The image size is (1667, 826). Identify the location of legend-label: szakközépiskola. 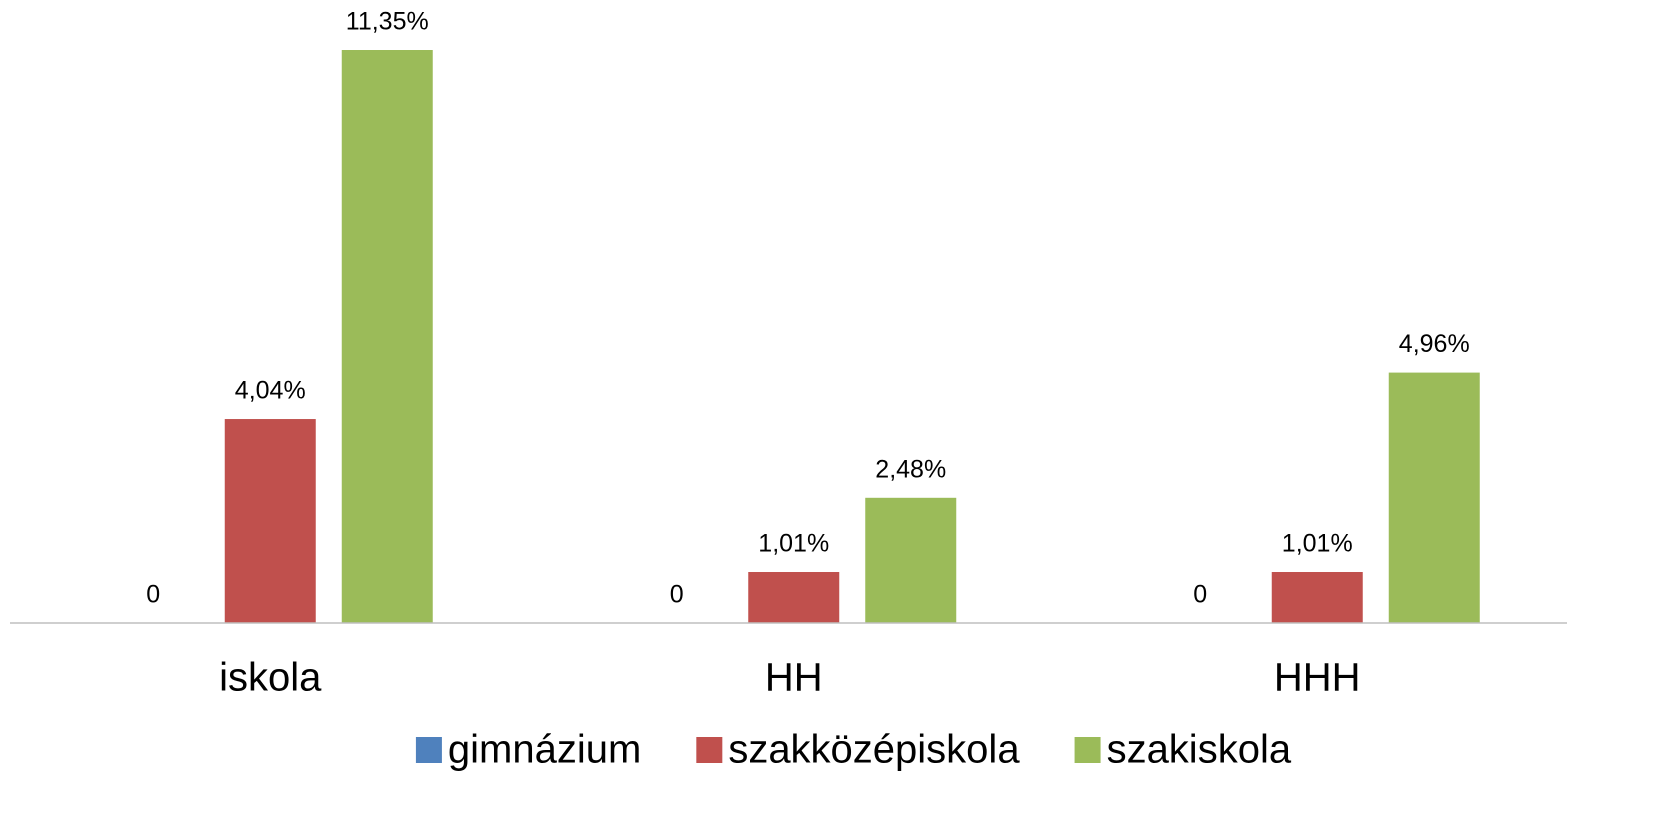
(874, 750).